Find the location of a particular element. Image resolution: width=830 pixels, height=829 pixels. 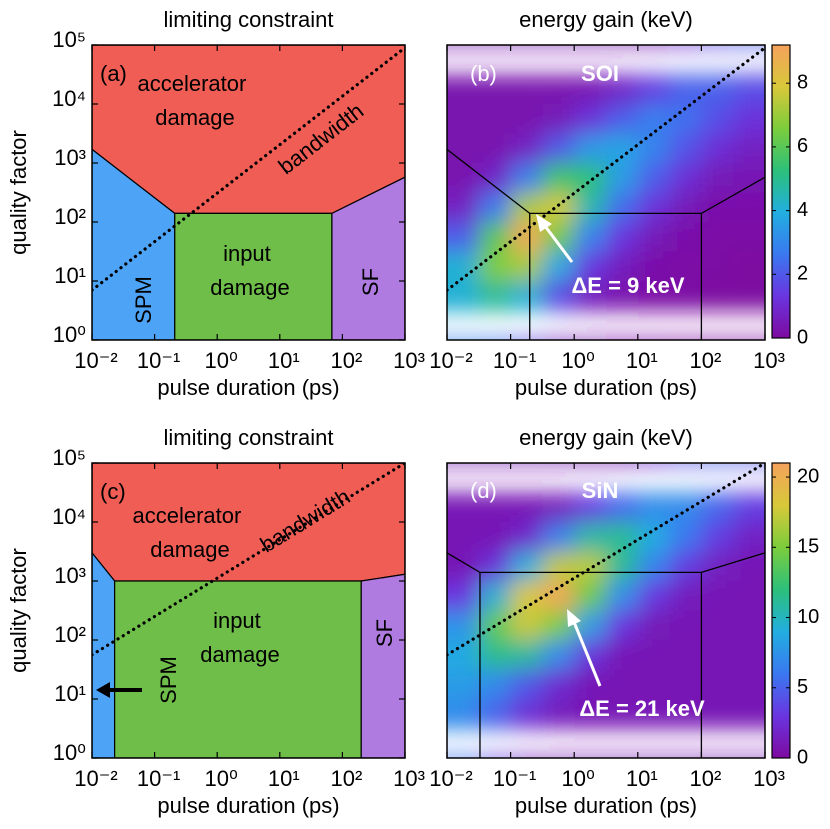

colorbar-tick-label: 15 is located at coordinates (808, 547).